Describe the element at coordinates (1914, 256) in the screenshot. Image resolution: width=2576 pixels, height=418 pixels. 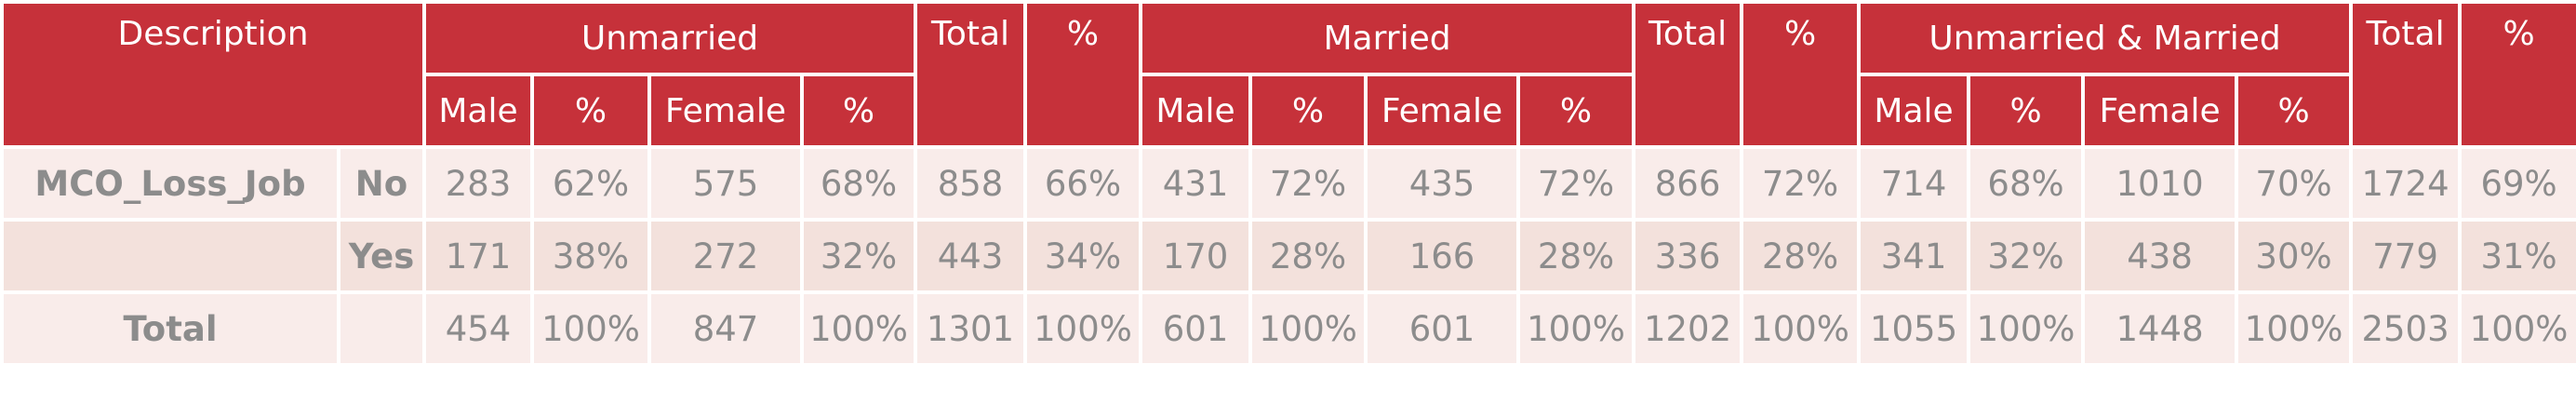
I see `data-cell: 341` at that location.